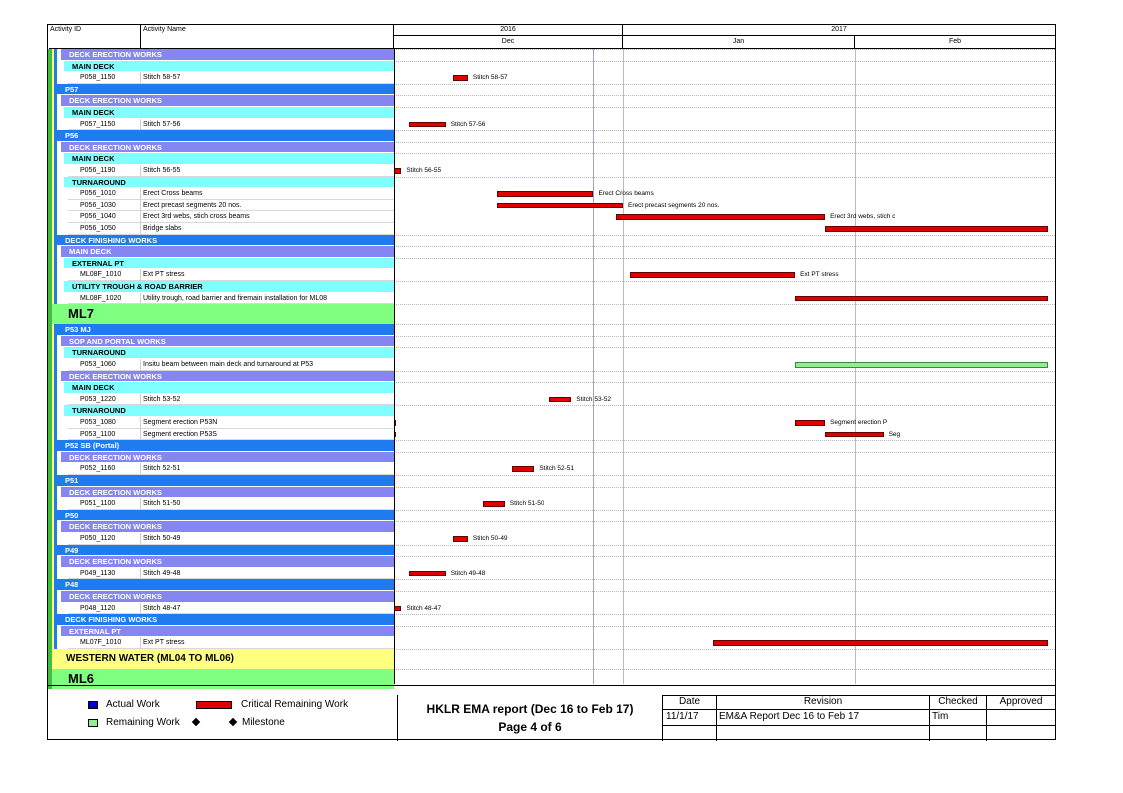  Describe the element at coordinates (196, 217) in the screenshot. I see `activity-name: Erect 3rd webs, stich cross beams` at that location.